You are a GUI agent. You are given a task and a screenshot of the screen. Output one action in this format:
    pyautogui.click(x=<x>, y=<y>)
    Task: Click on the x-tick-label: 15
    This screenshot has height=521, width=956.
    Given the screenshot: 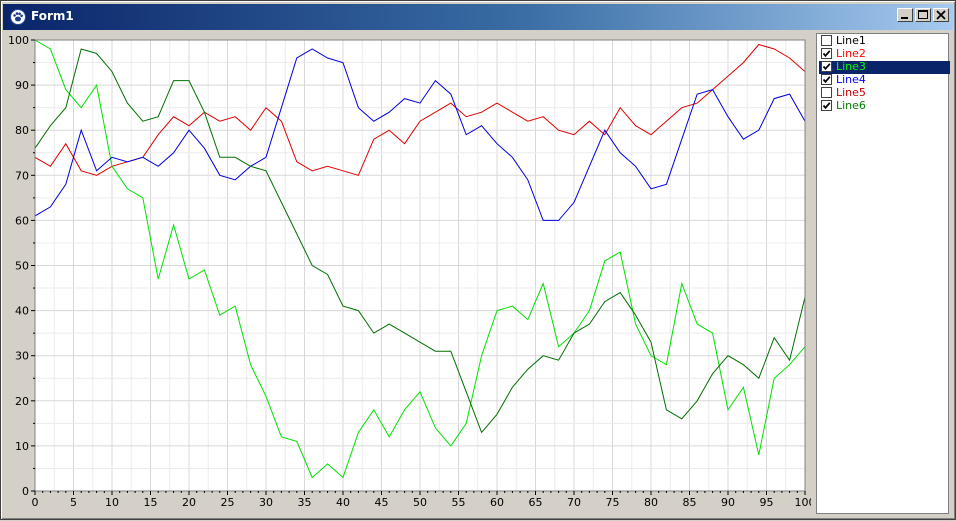 What is the action you would take?
    pyautogui.click(x=151, y=502)
    